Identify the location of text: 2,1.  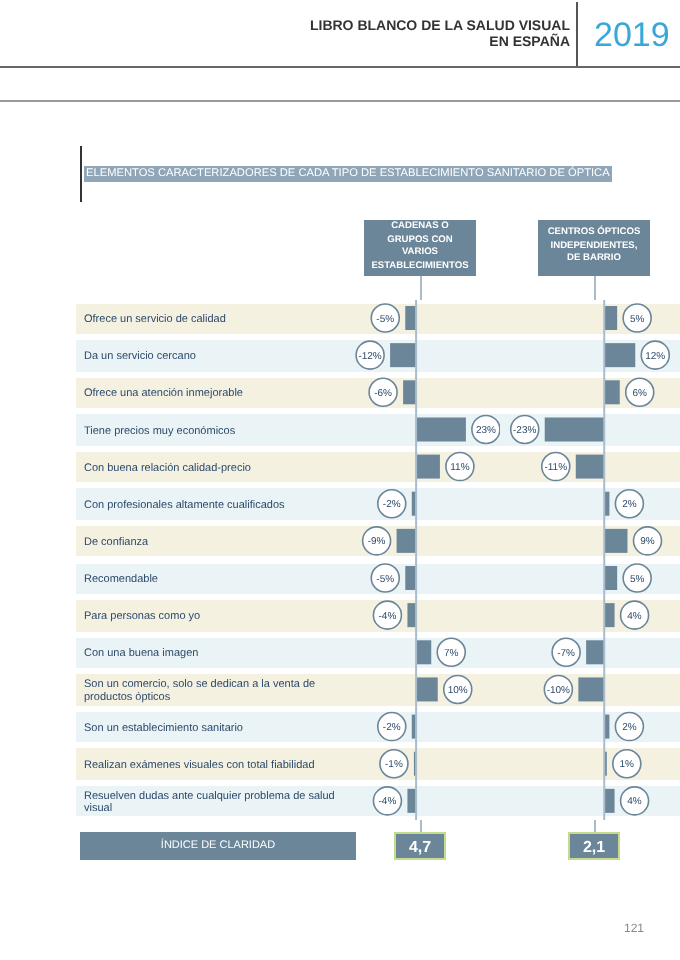
(594, 846).